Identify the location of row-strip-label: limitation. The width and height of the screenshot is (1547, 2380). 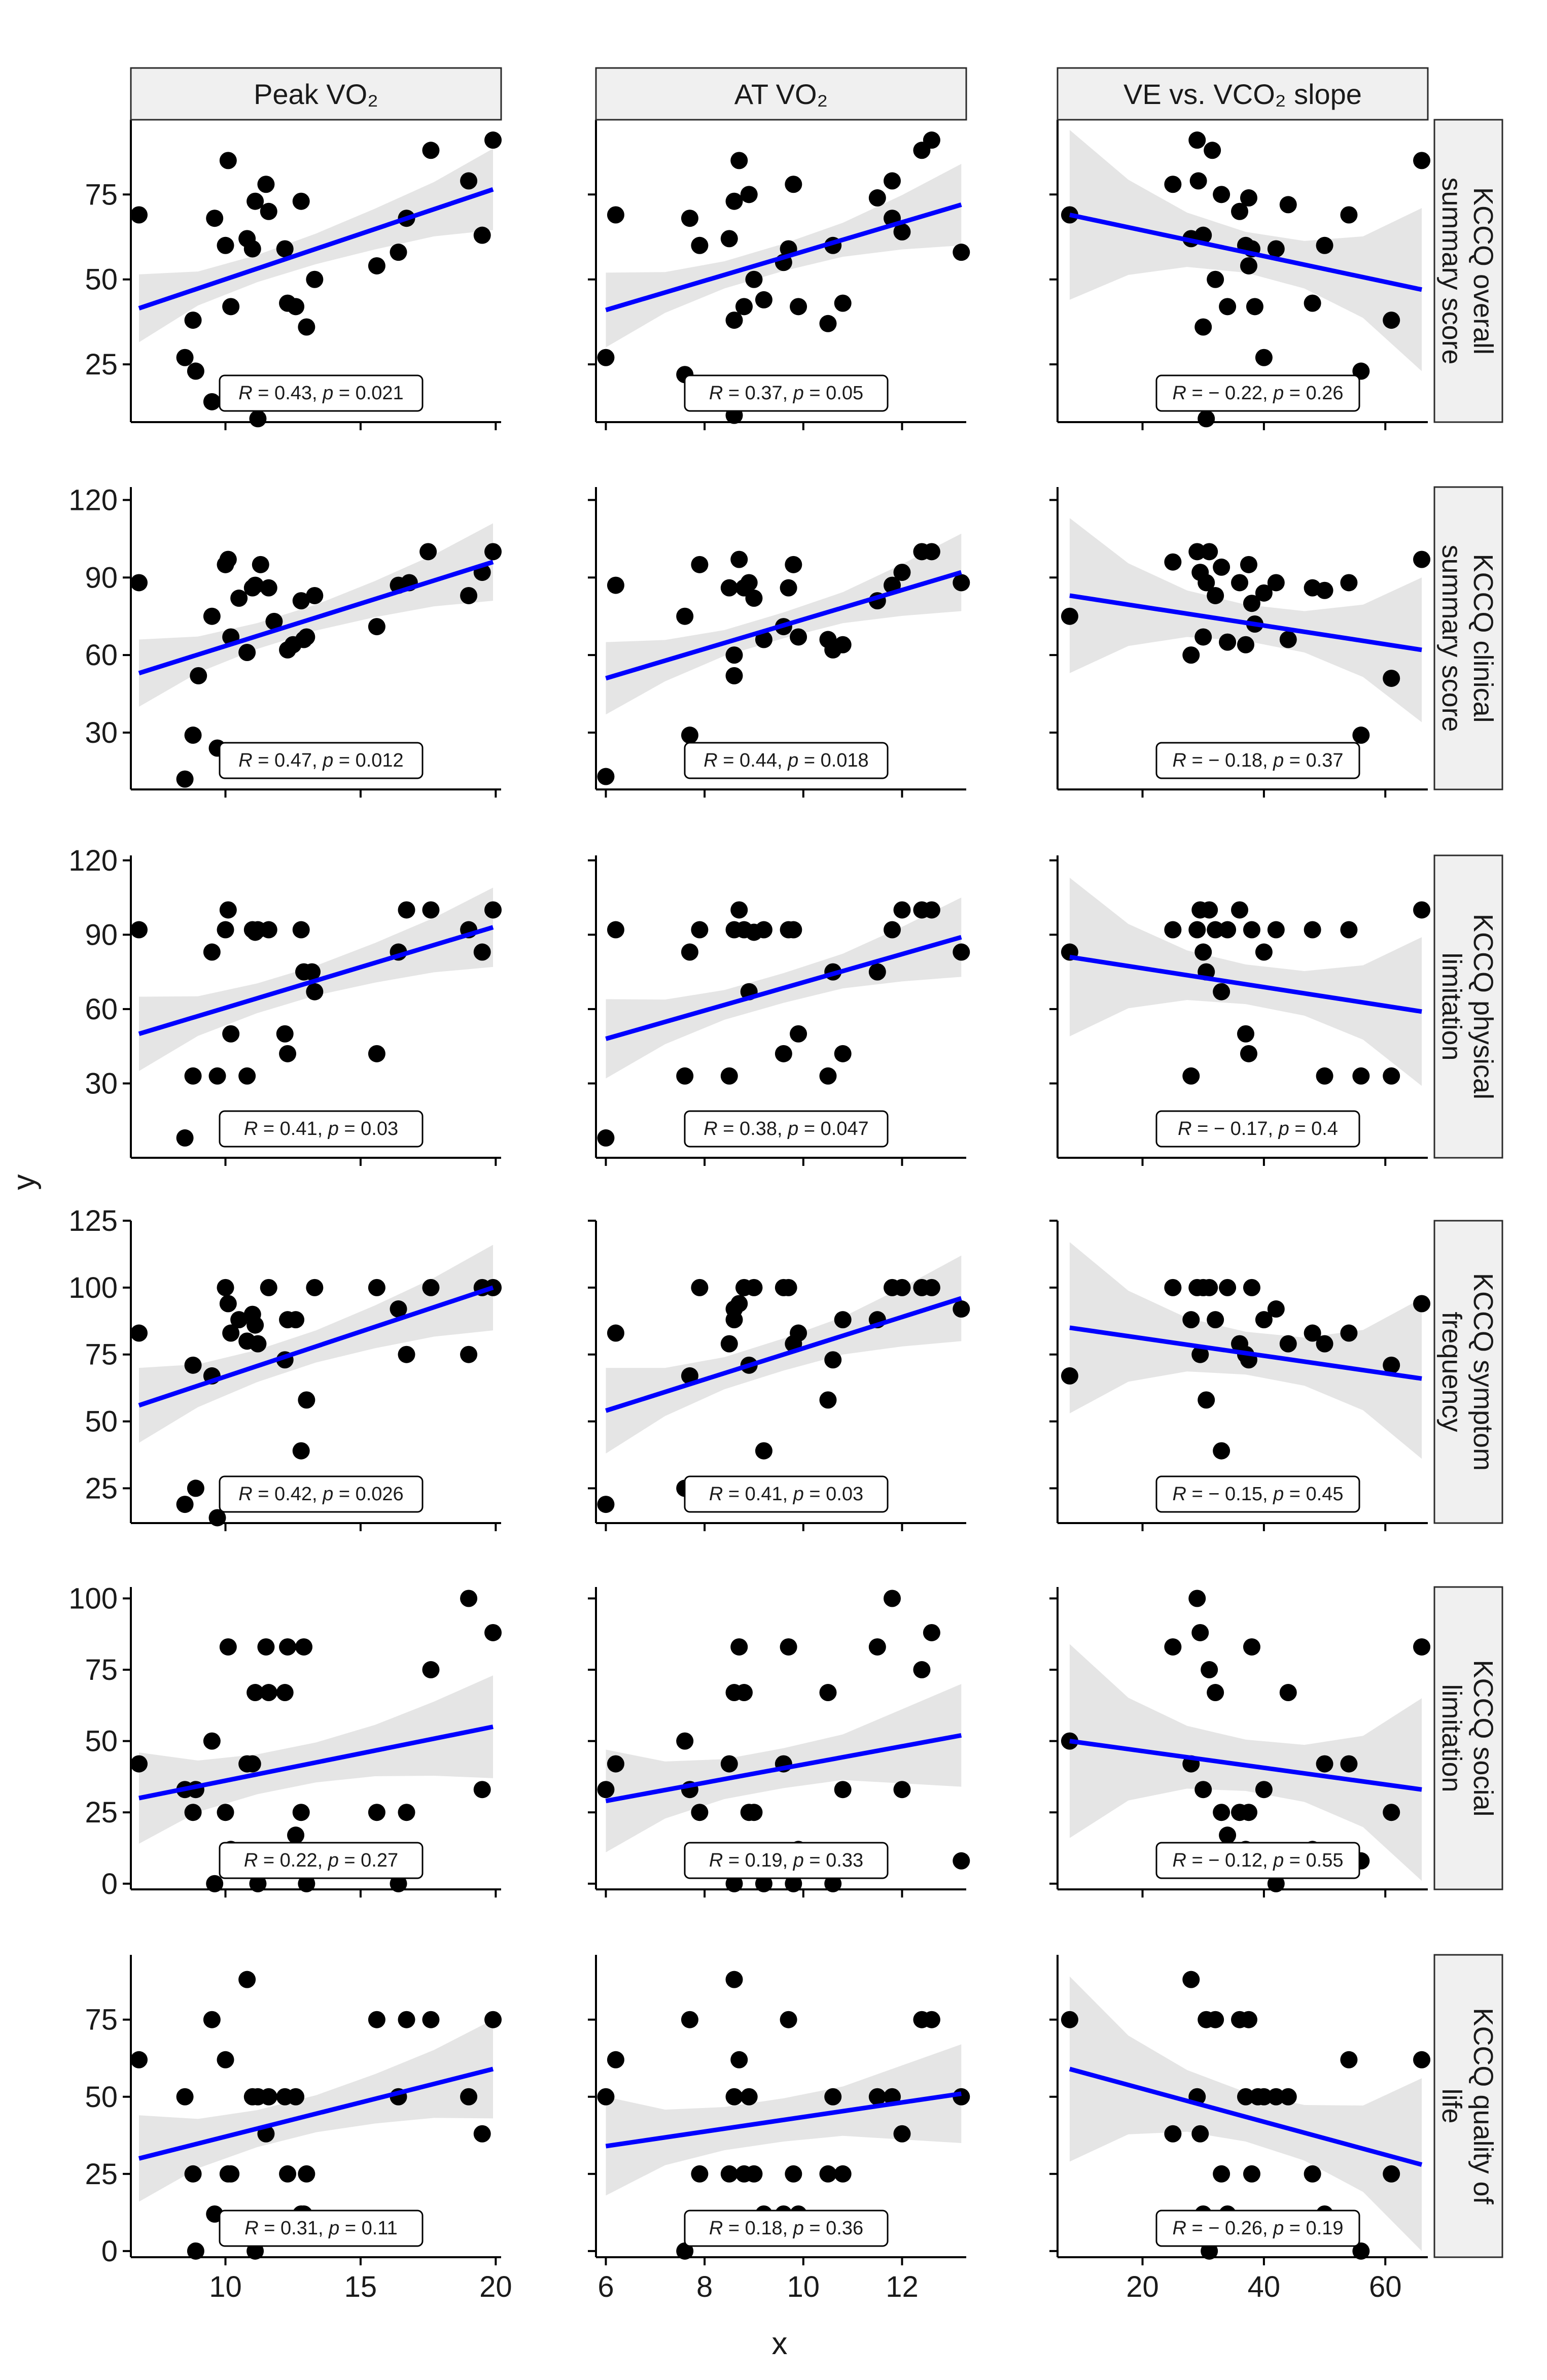
(1451, 1006).